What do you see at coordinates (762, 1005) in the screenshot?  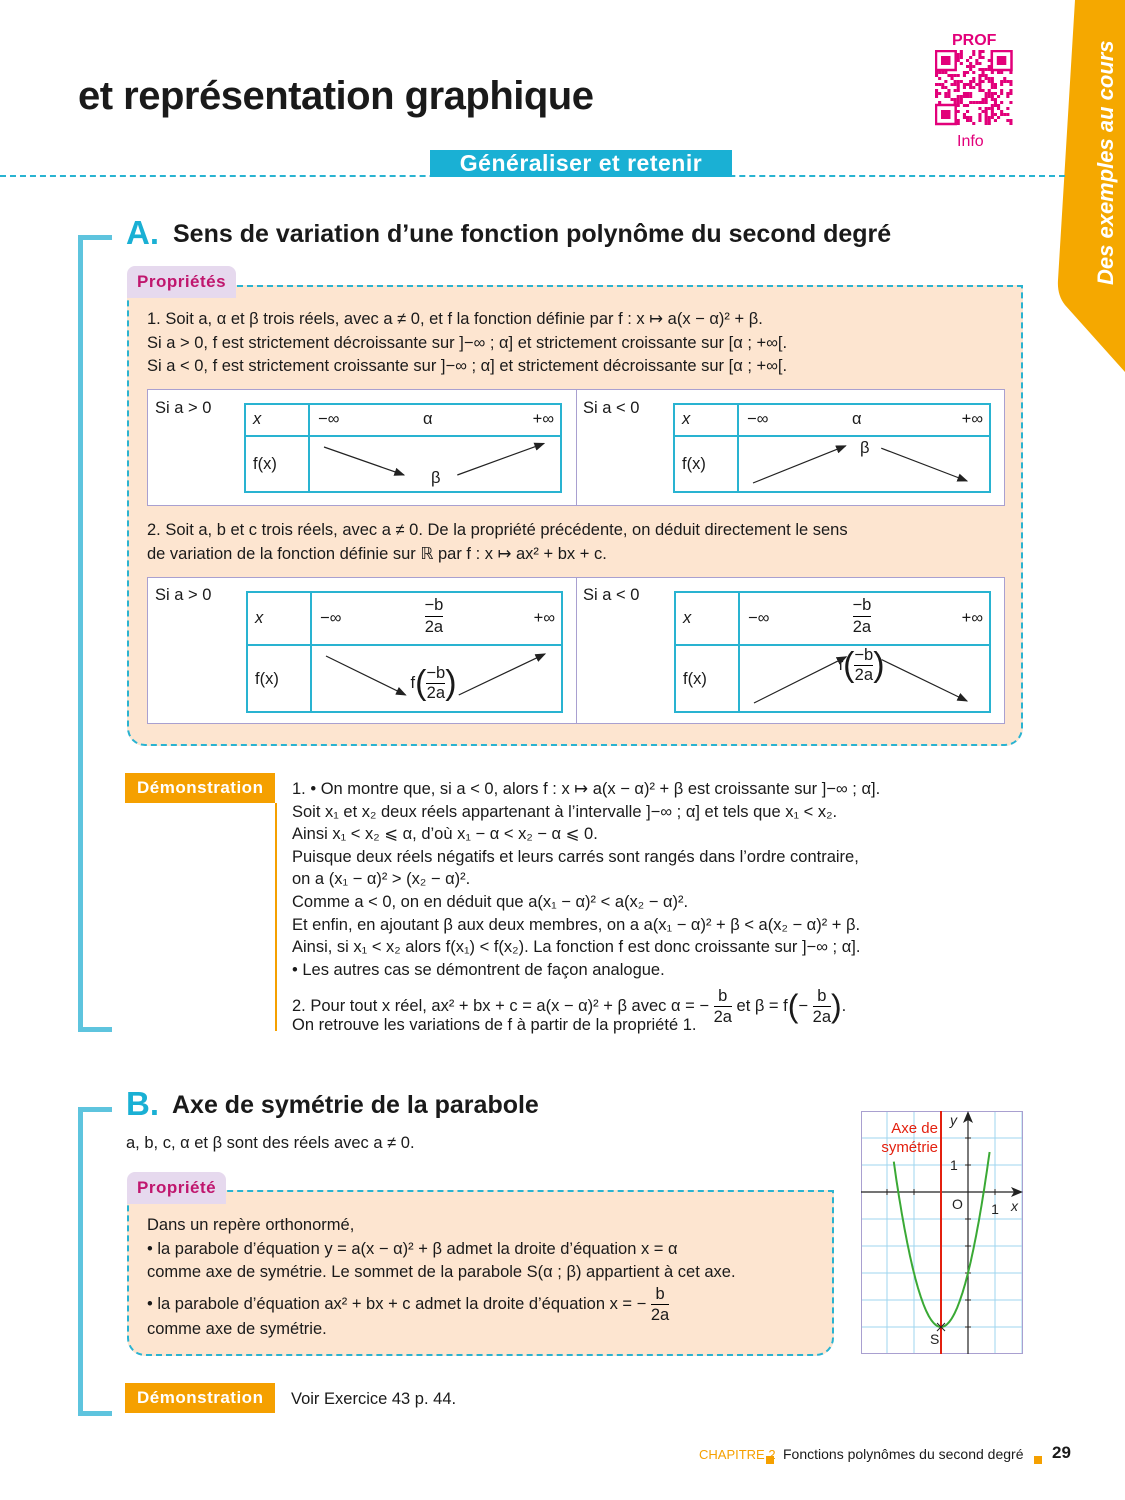 I see `text: et β = f` at bounding box center [762, 1005].